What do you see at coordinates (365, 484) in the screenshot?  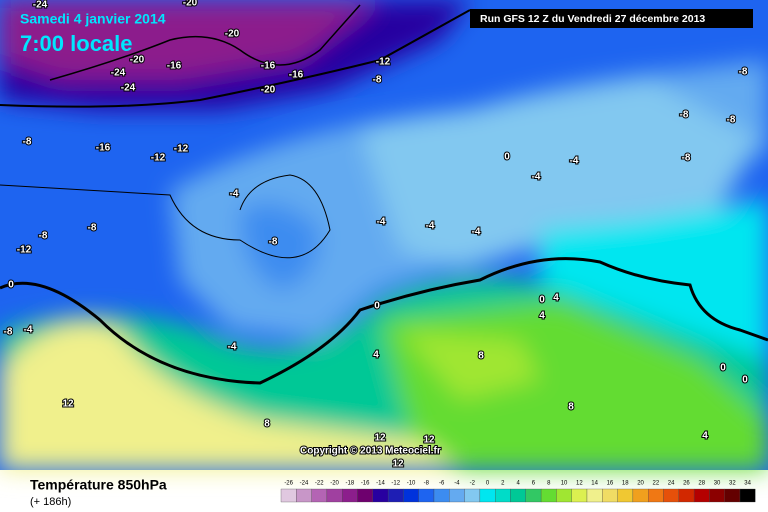 I see `legend-label: -16` at bounding box center [365, 484].